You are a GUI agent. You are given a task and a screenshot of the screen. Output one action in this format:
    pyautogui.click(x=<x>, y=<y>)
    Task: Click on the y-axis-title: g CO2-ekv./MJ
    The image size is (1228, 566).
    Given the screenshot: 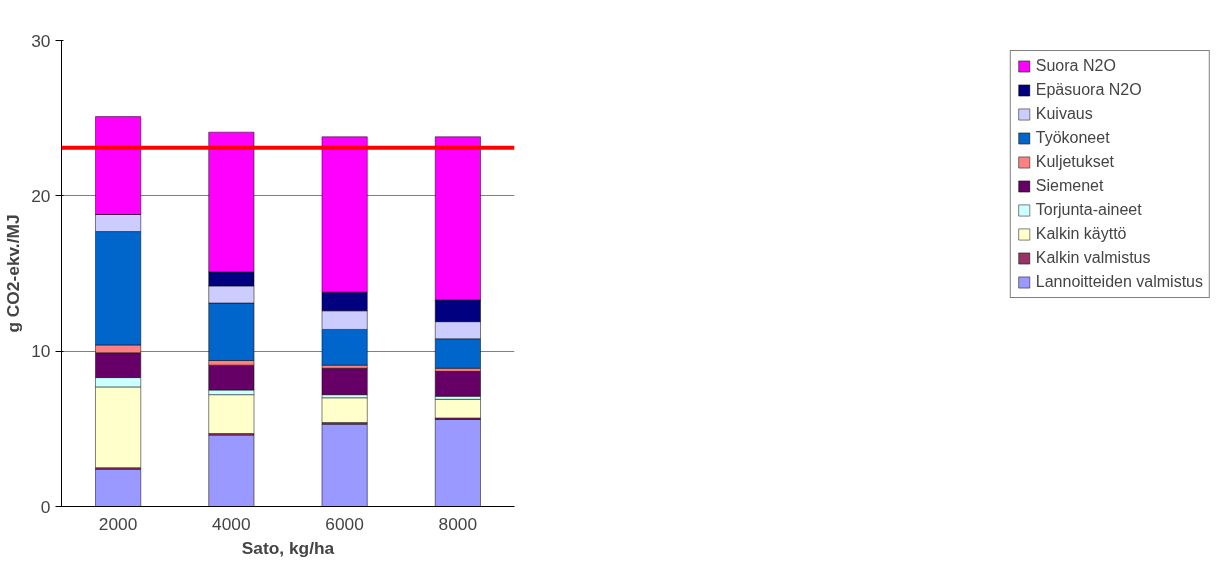 What is the action you would take?
    pyautogui.click(x=13, y=273)
    